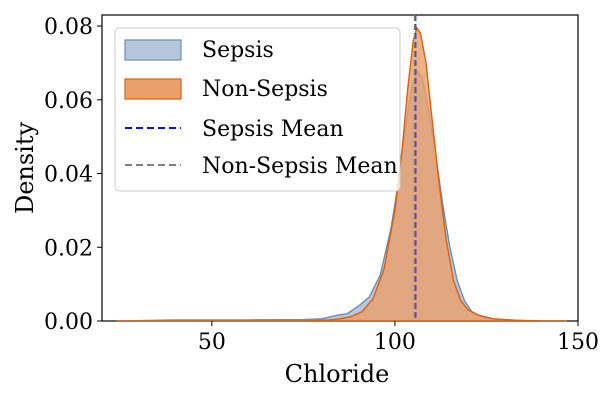 This screenshot has height=400, width=600. I want to click on x-axis-ticks: 50 100 150, so click(398, 338).